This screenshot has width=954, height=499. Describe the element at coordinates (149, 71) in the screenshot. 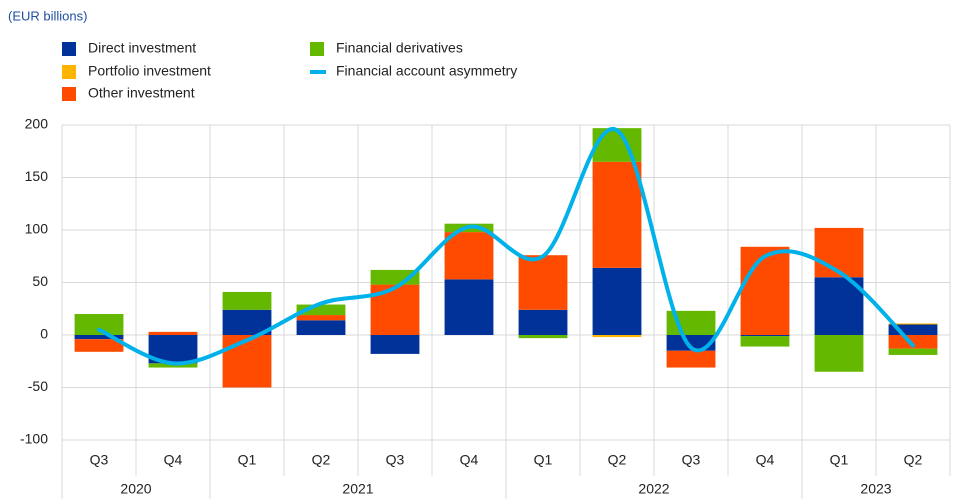

I see `legend-label: Portfolio investment` at that location.